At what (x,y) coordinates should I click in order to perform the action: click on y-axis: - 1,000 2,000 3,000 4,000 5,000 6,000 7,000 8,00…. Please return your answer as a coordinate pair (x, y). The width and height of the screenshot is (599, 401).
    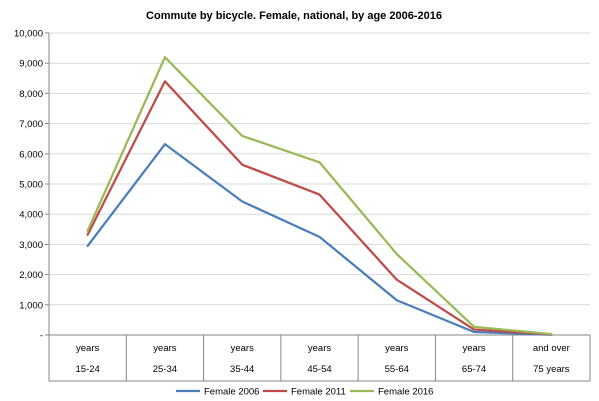
    Looking at the image, I should click on (32, 205).